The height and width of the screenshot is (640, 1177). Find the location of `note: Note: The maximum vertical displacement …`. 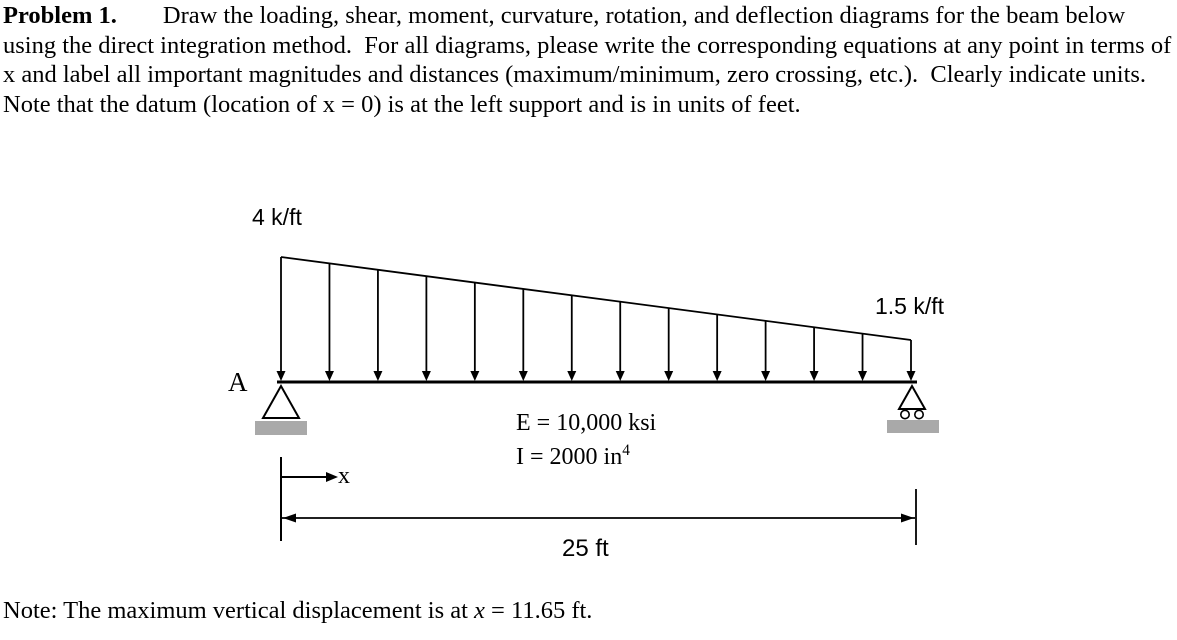

note: Note: The maximum vertical displacement … is located at coordinates (297, 611).